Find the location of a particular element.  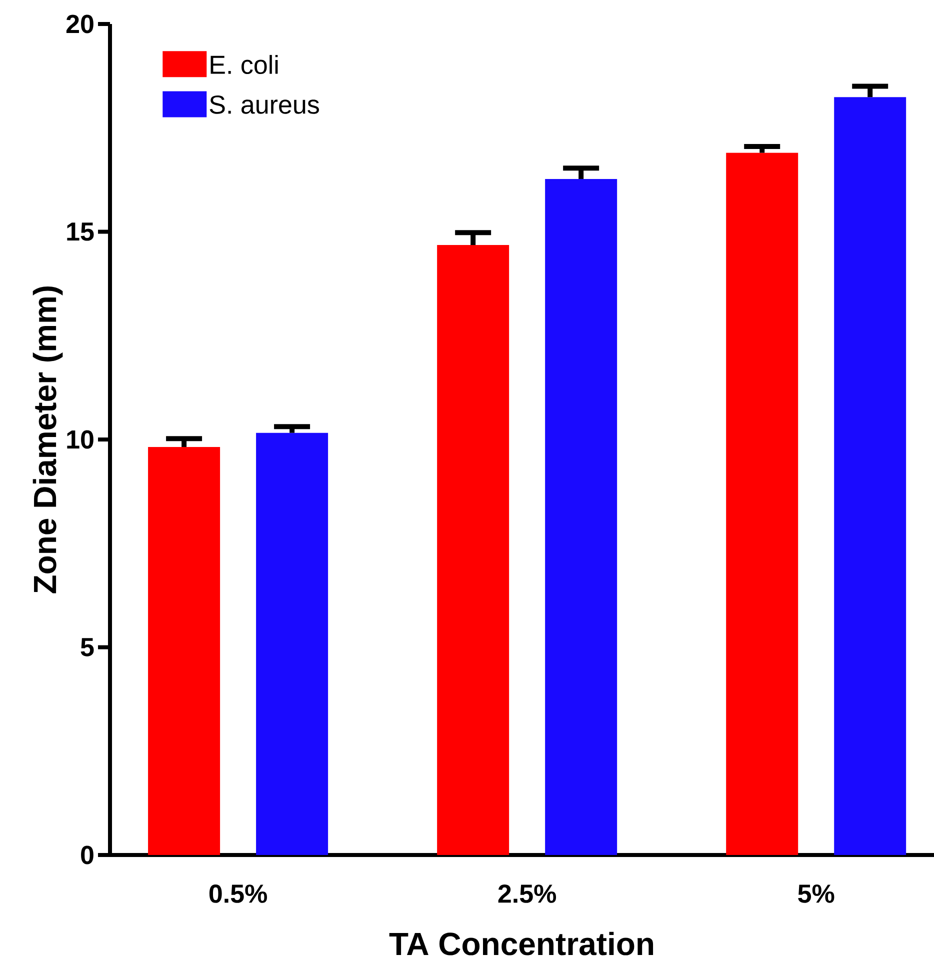

legend-label: E. coli is located at coordinates (244, 64).